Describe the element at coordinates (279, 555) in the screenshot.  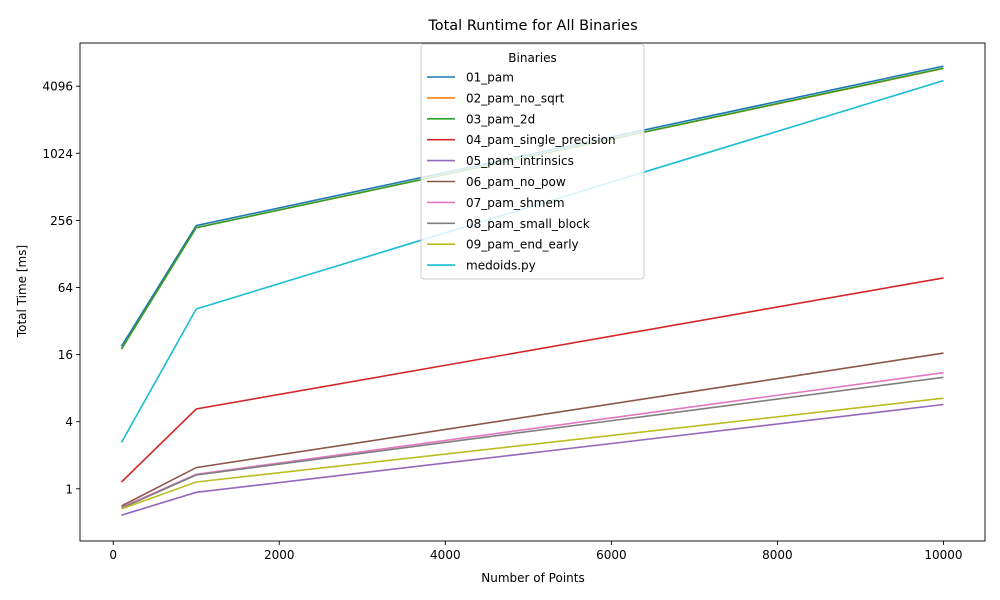
I see `x-tick-label-1: 2000` at that location.